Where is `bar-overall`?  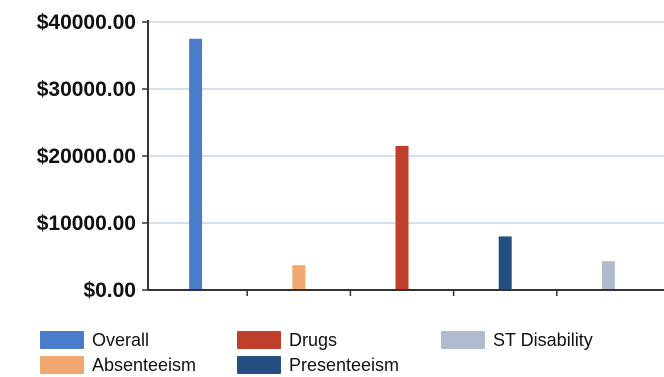 bar-overall is located at coordinates (196, 164).